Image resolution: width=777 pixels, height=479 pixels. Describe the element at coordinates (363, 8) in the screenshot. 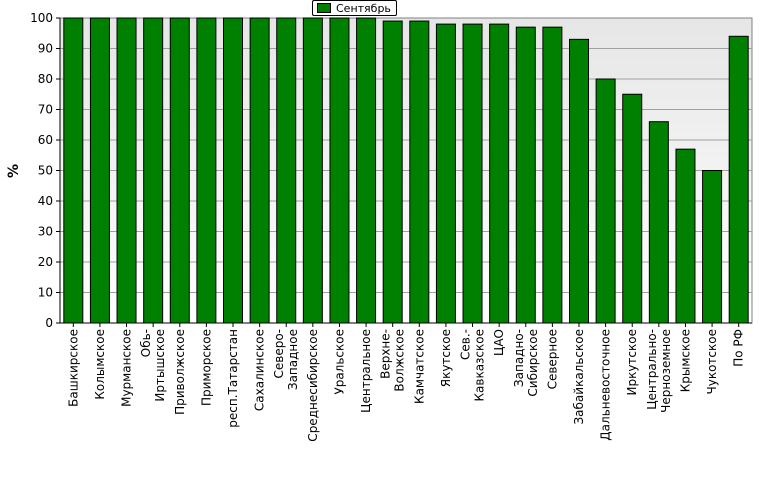

I see `legend-label: Сентябрь` at that location.